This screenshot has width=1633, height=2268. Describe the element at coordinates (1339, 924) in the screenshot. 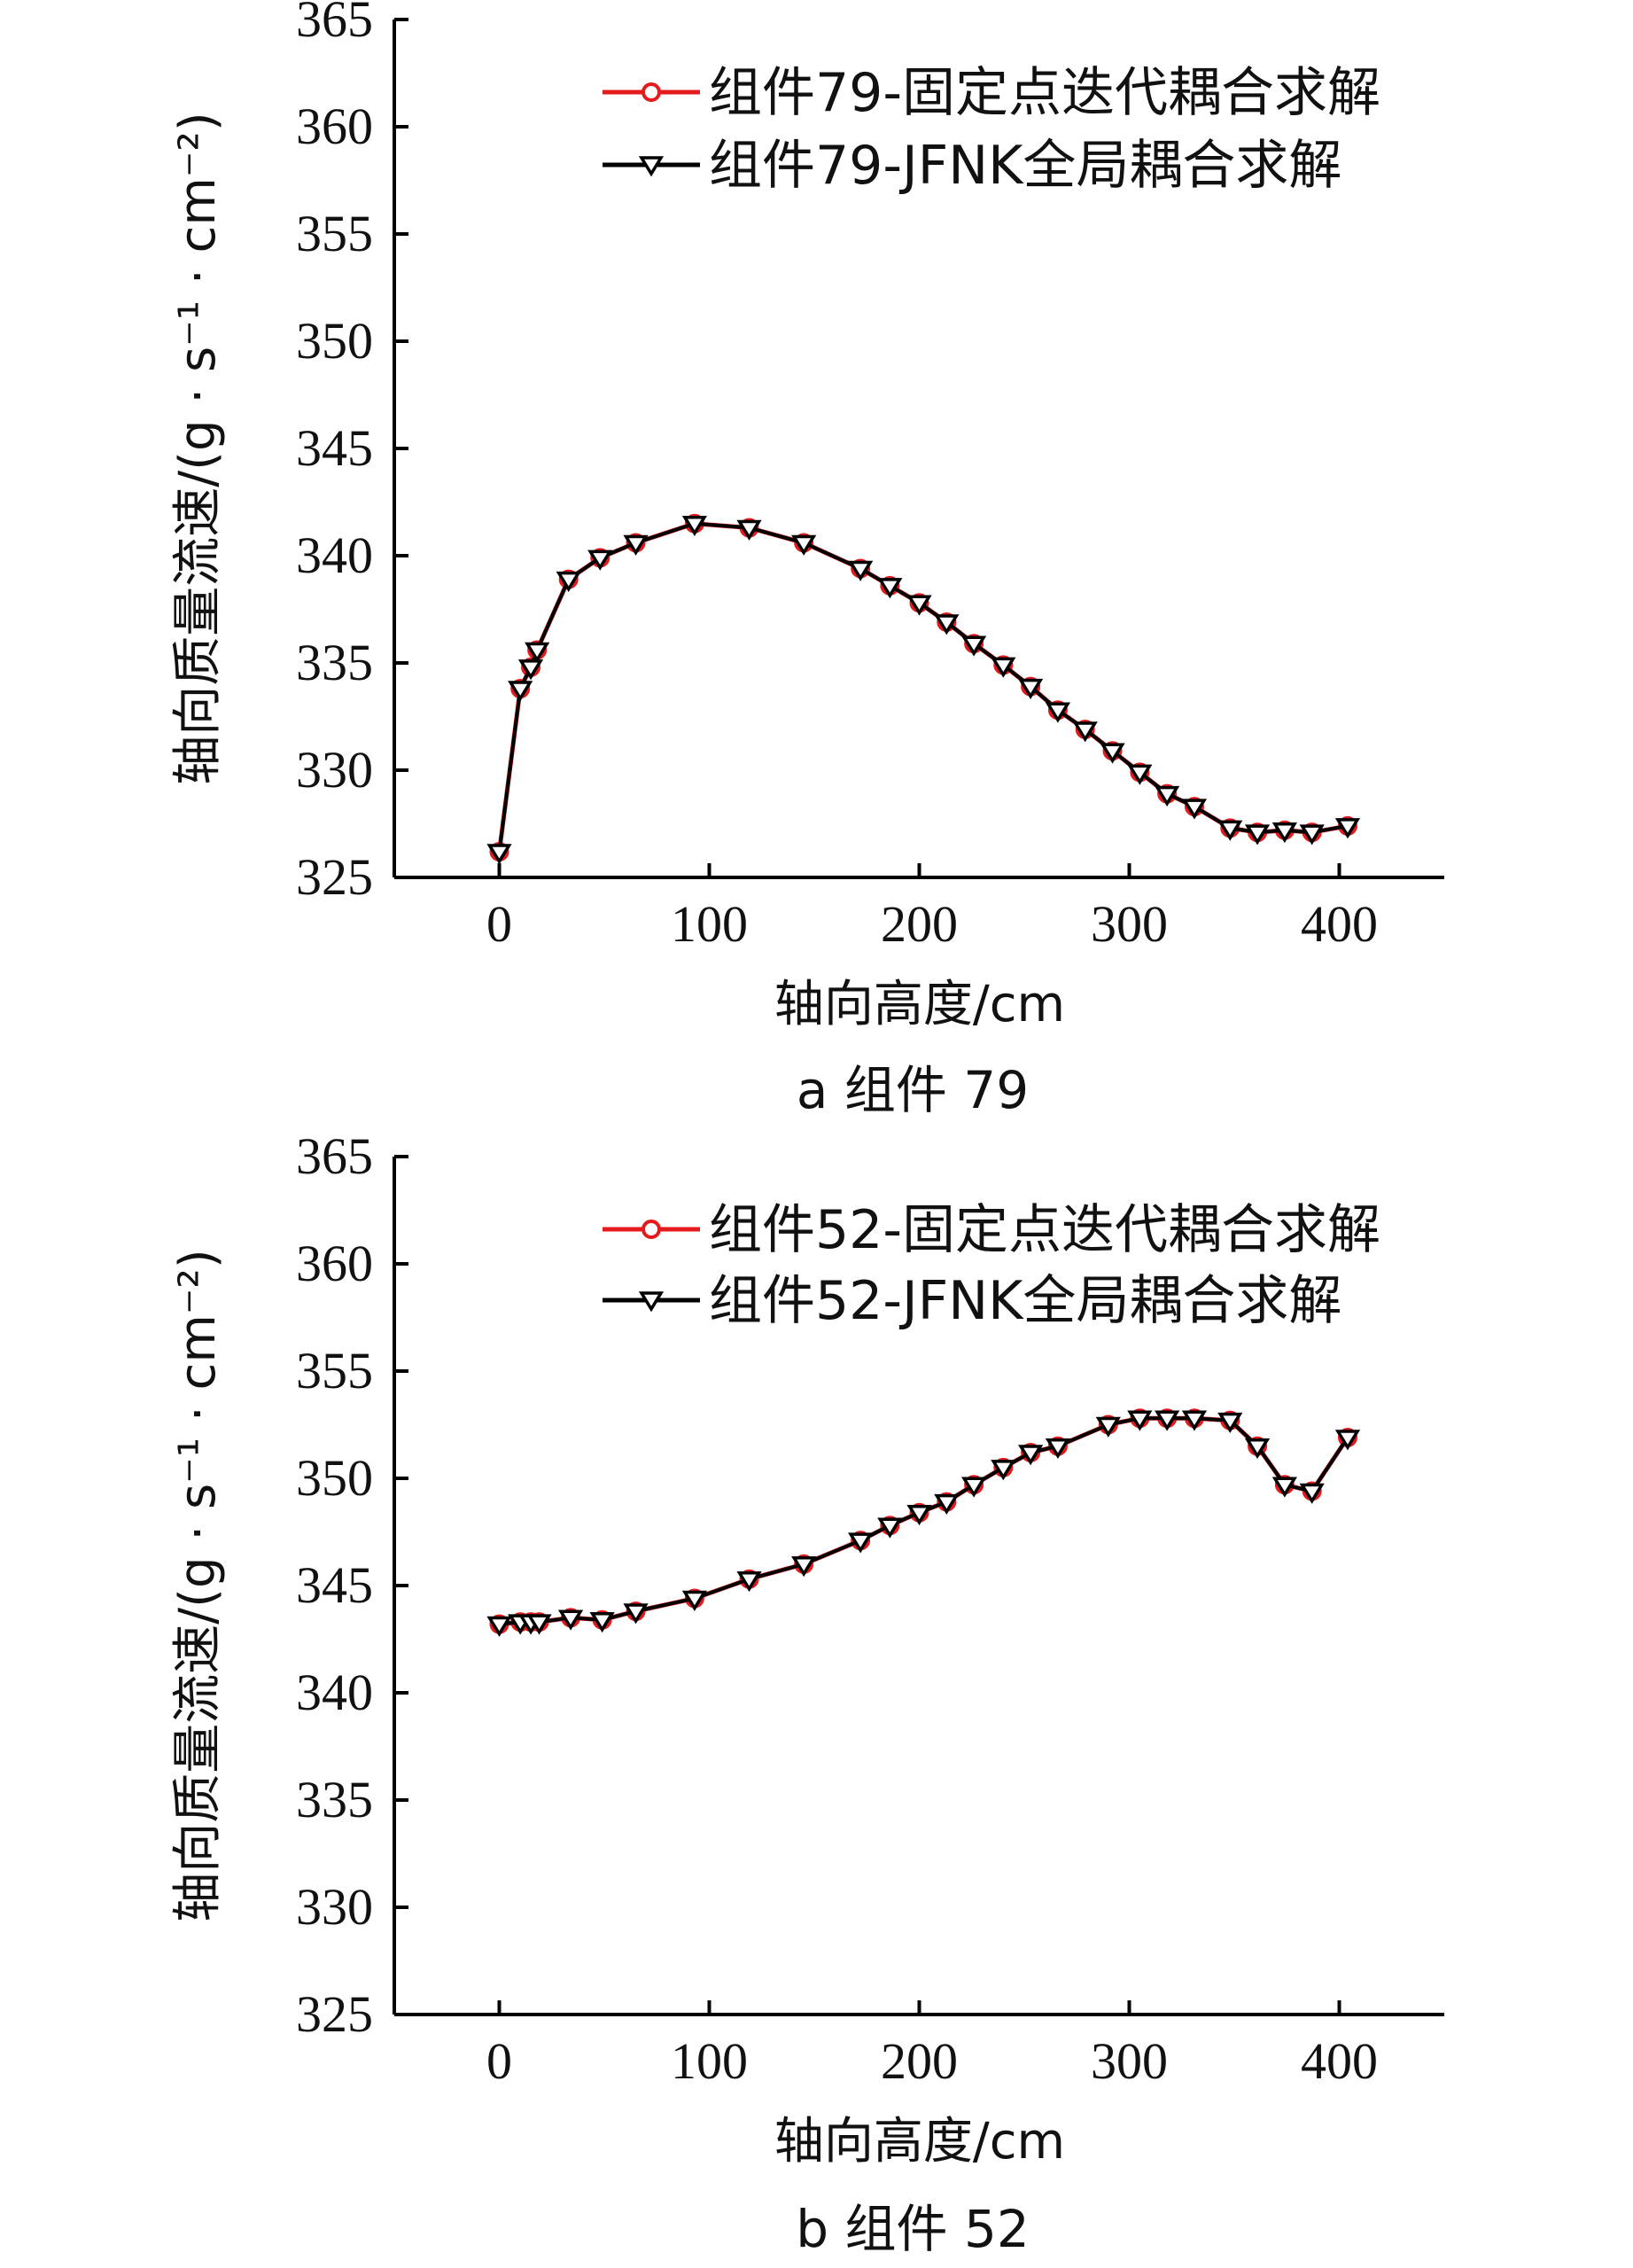

I see `chart-a-xtick-label: 400` at that location.